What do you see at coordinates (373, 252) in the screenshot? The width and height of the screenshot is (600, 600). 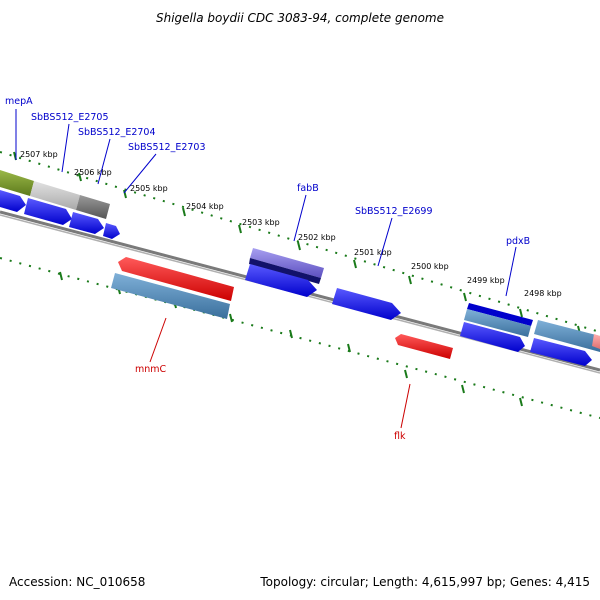 I see `tick-label-2501: 2501 kbp` at bounding box center [373, 252].